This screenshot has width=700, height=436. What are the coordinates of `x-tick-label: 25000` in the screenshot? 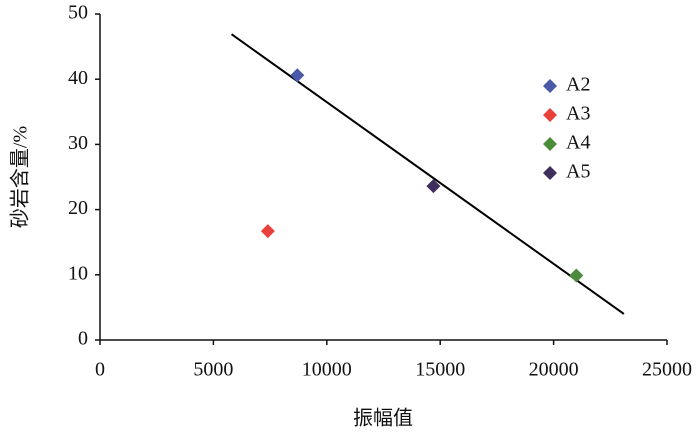 It's located at (667, 370).